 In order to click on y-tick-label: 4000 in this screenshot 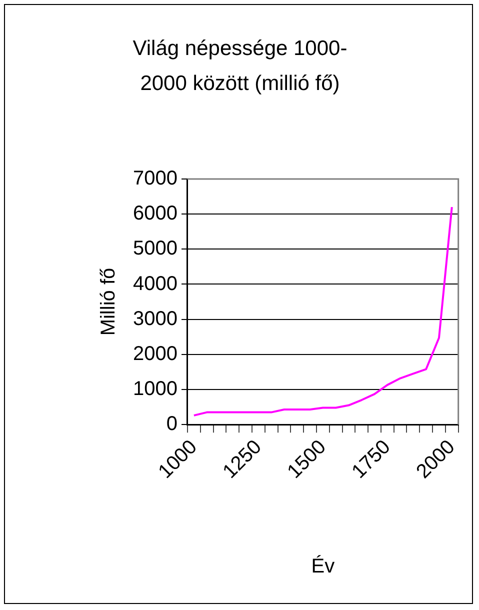, I will do `click(155, 283)`.